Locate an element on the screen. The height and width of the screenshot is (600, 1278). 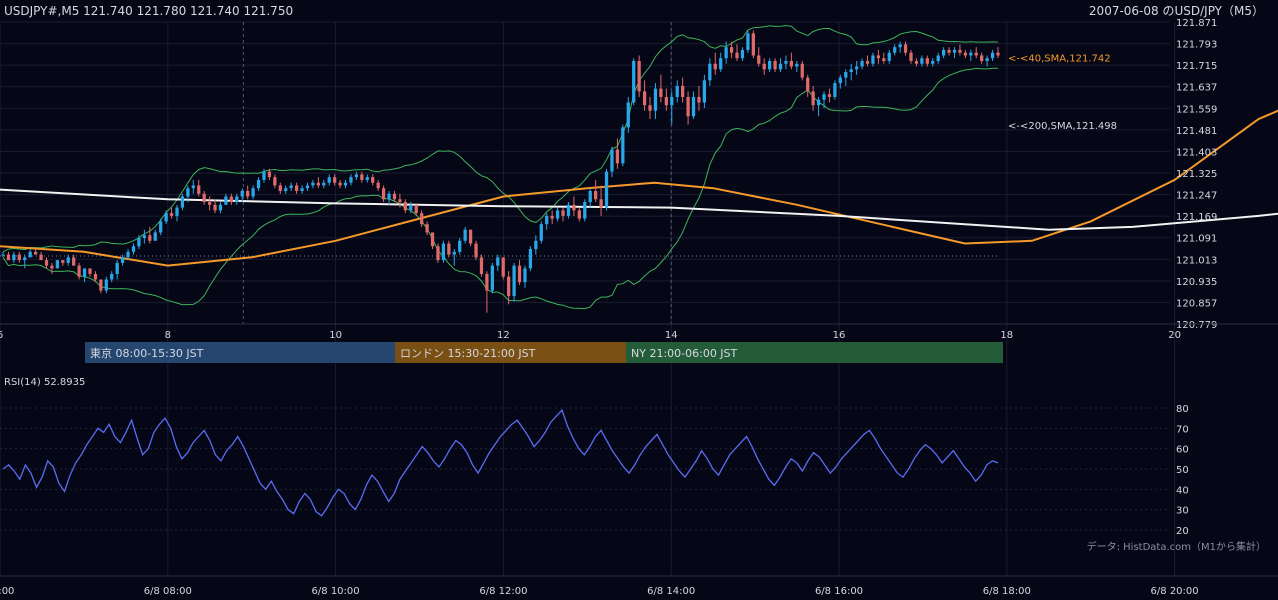
chart-title: 2007-06-08 のUSD/JPY（M5） is located at coordinates (1176, 11).